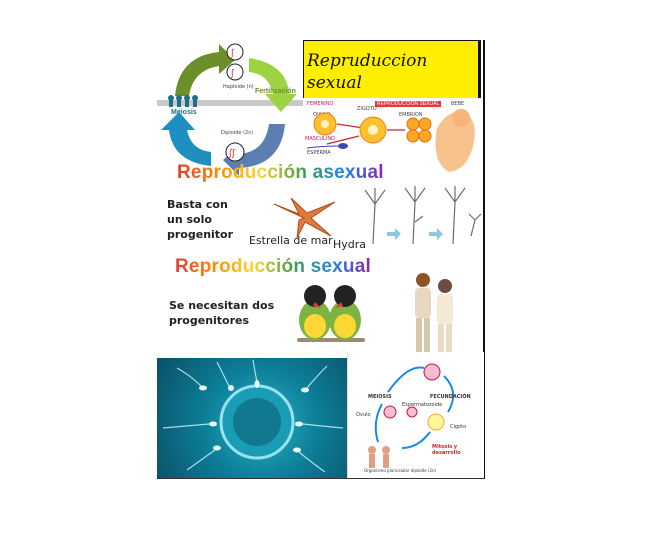 This screenshot has height=553, width=660. What do you see at coordinates (434, 313) in the screenshot?
I see `couple-illustration` at bounding box center [434, 313].